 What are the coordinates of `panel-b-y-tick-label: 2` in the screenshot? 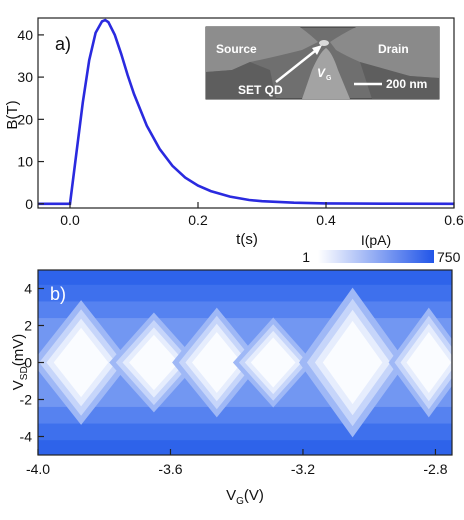 It's located at (28, 326).